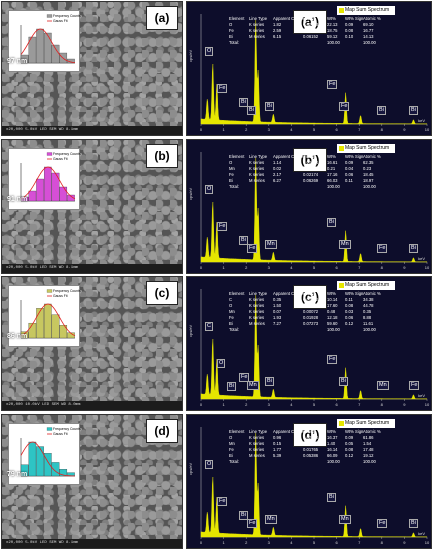 This screenshot has width=433, height=550. What do you see at coordinates (332, 36) in the screenshot?
I see `table-cell: 59.12` at bounding box center [332, 36].